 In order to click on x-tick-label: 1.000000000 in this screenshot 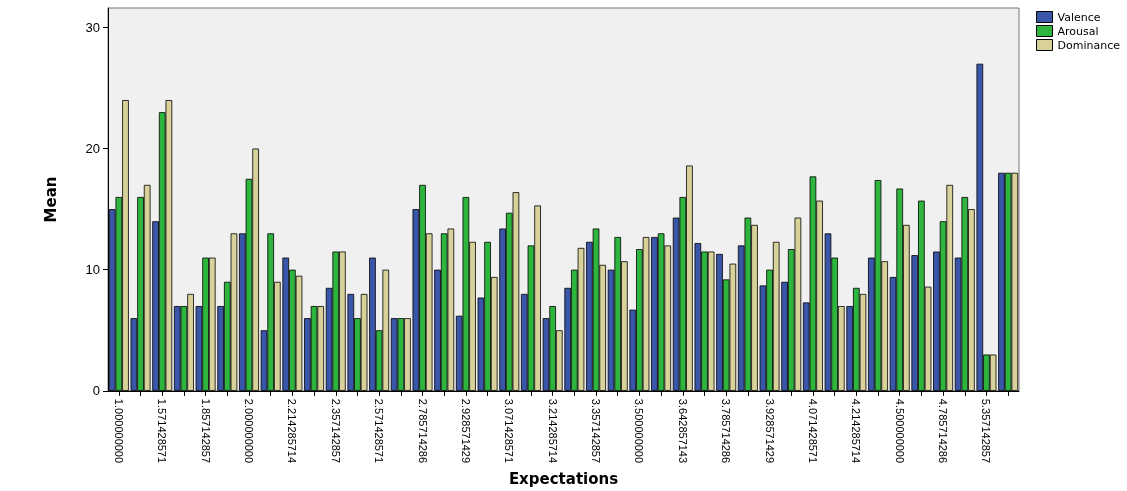, I will do `click(118, 431)`.